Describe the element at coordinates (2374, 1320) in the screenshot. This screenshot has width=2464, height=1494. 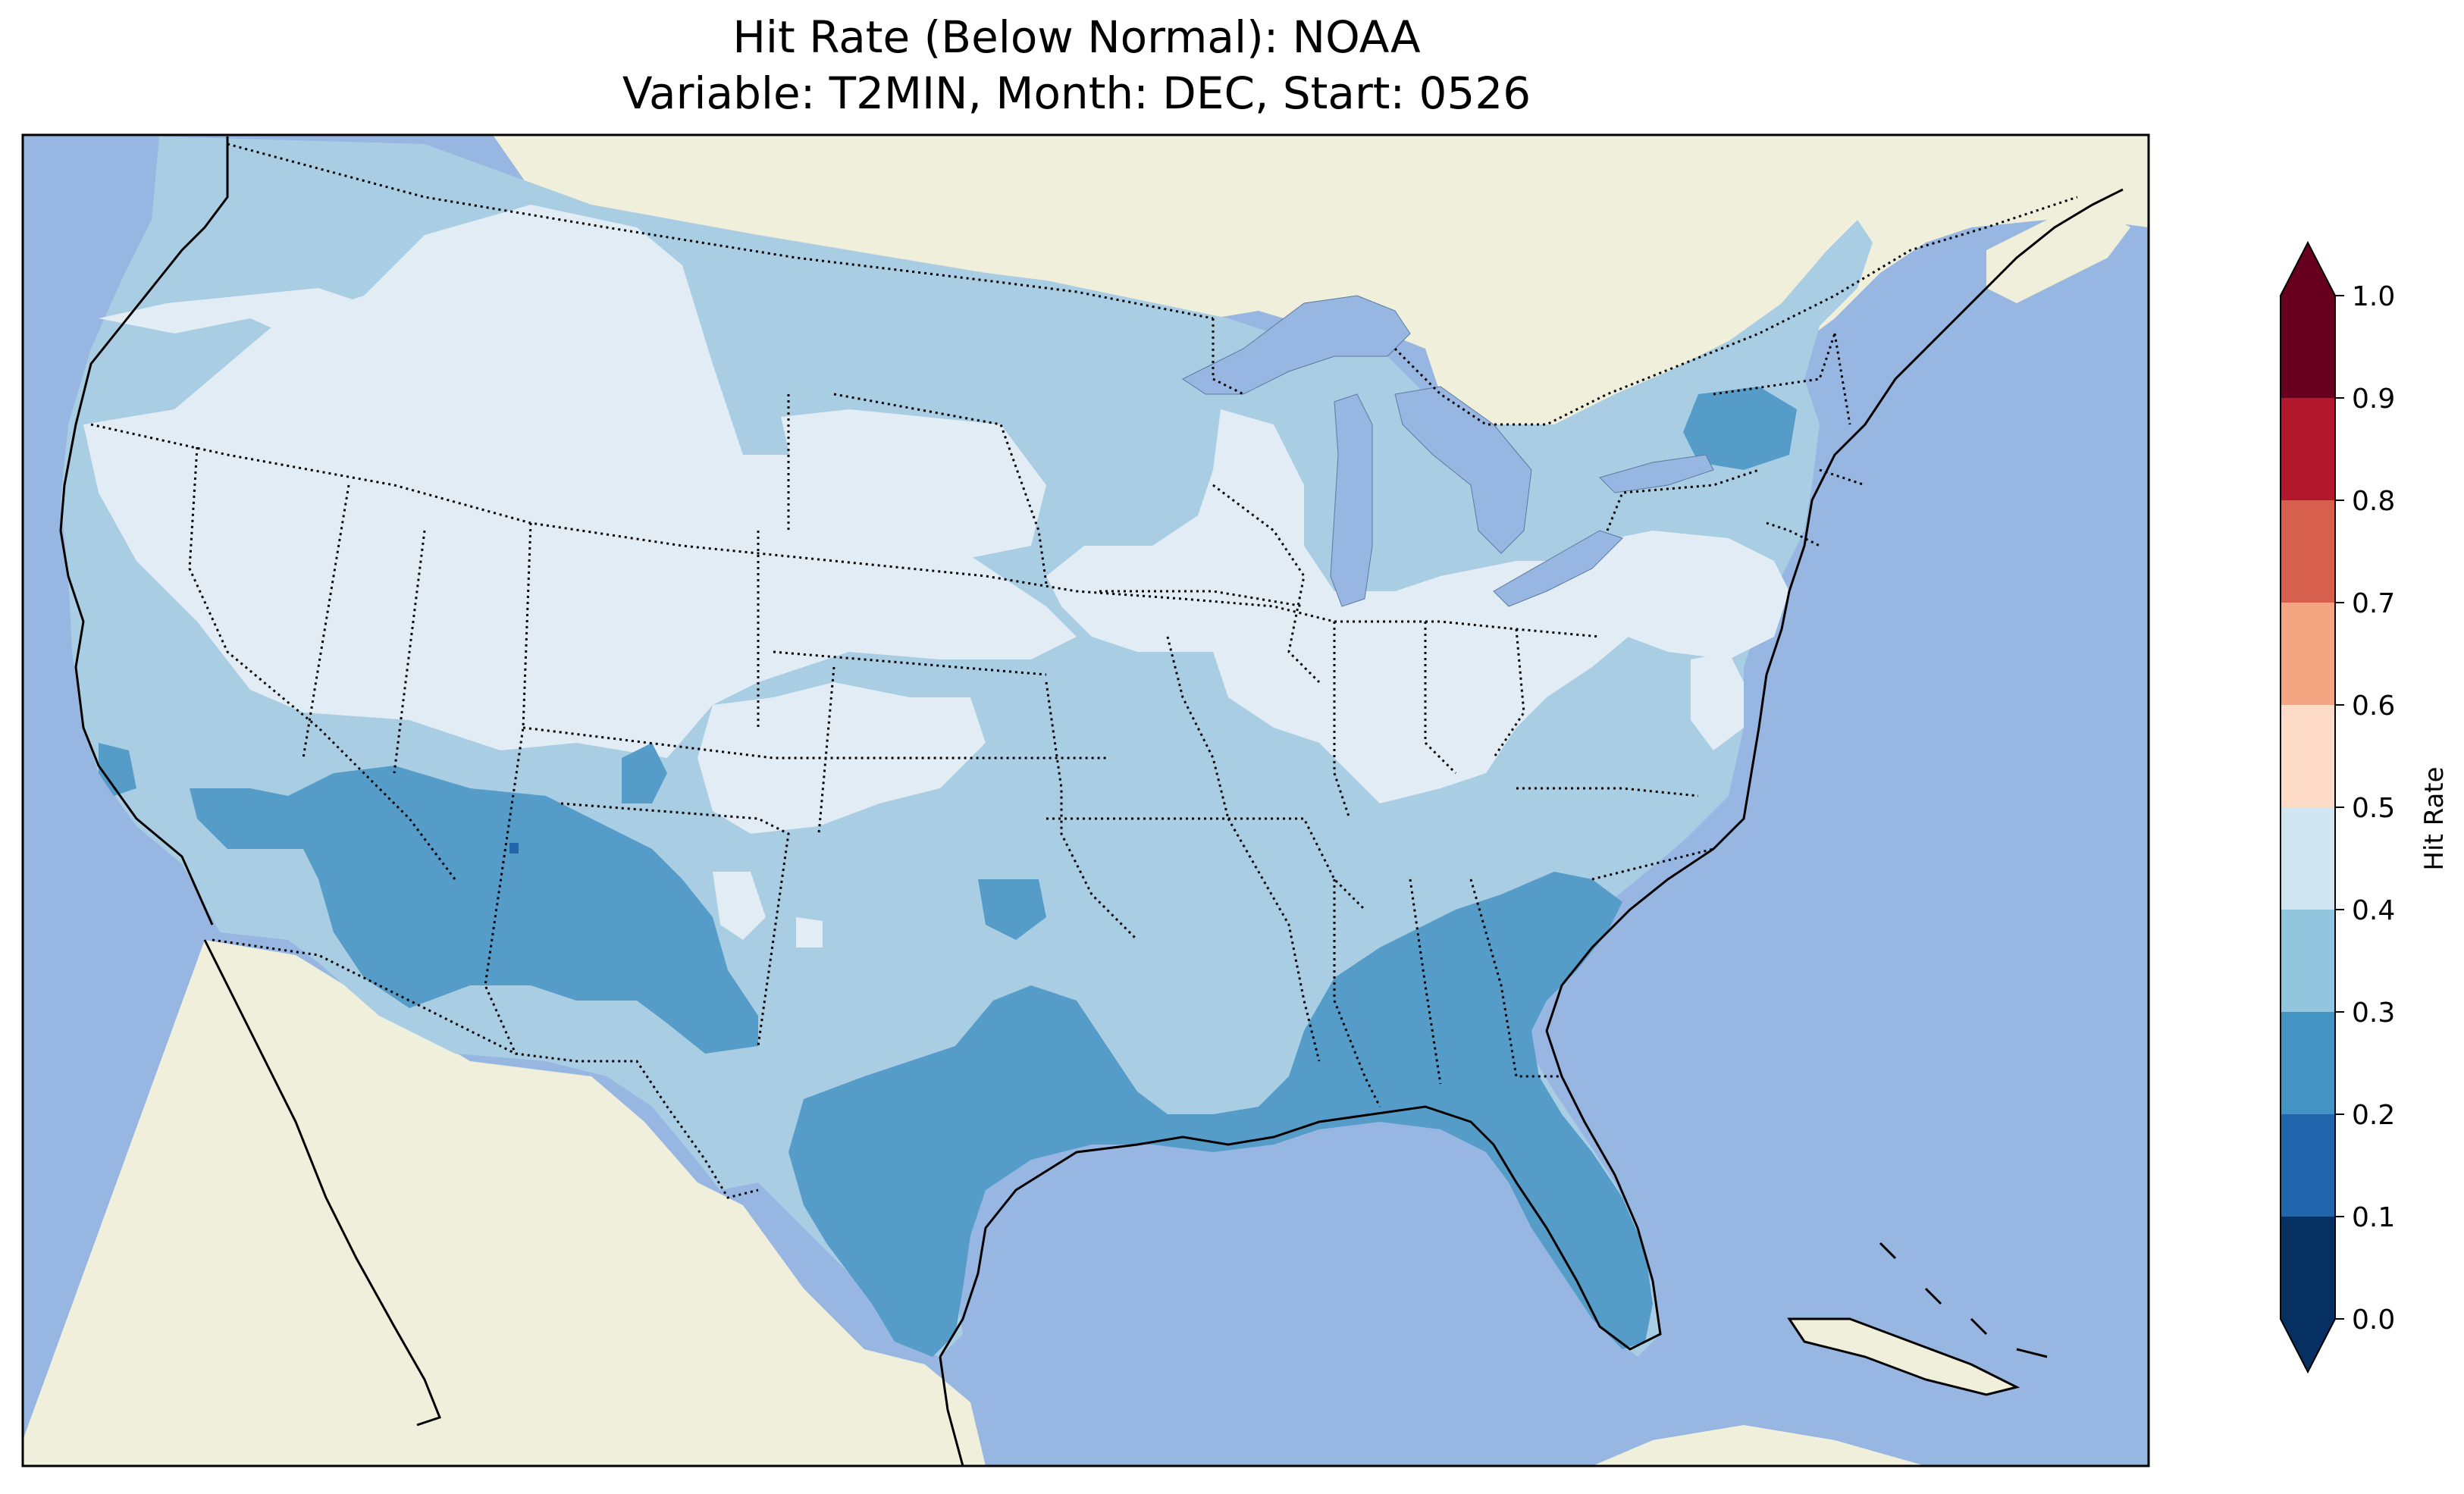
I see `colorbar-tick-label: 0.0` at that location.